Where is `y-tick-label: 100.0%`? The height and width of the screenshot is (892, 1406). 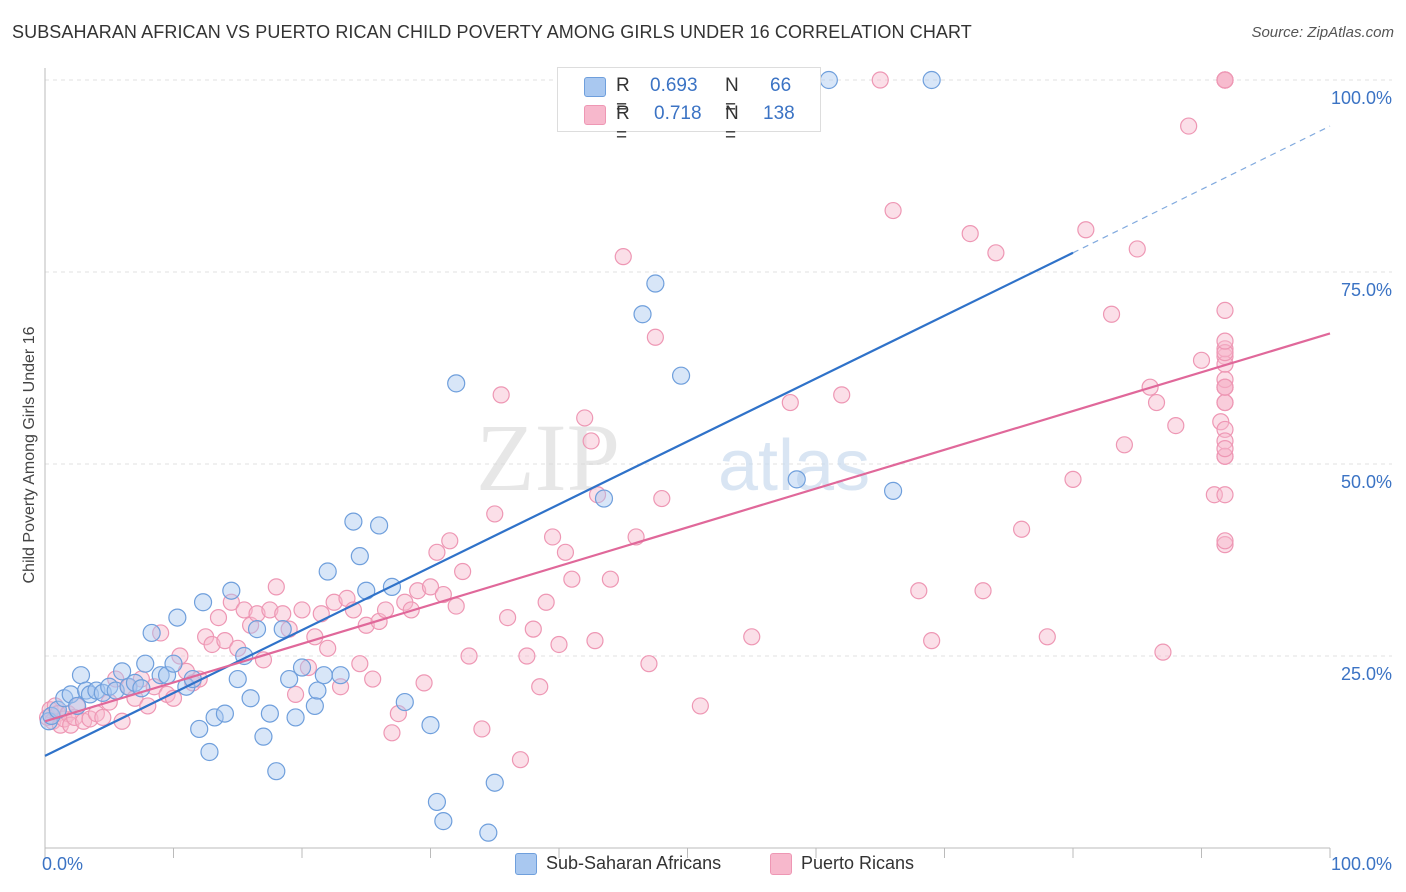
y-tick-label: 100.0% is located at coordinates (1361, 98).